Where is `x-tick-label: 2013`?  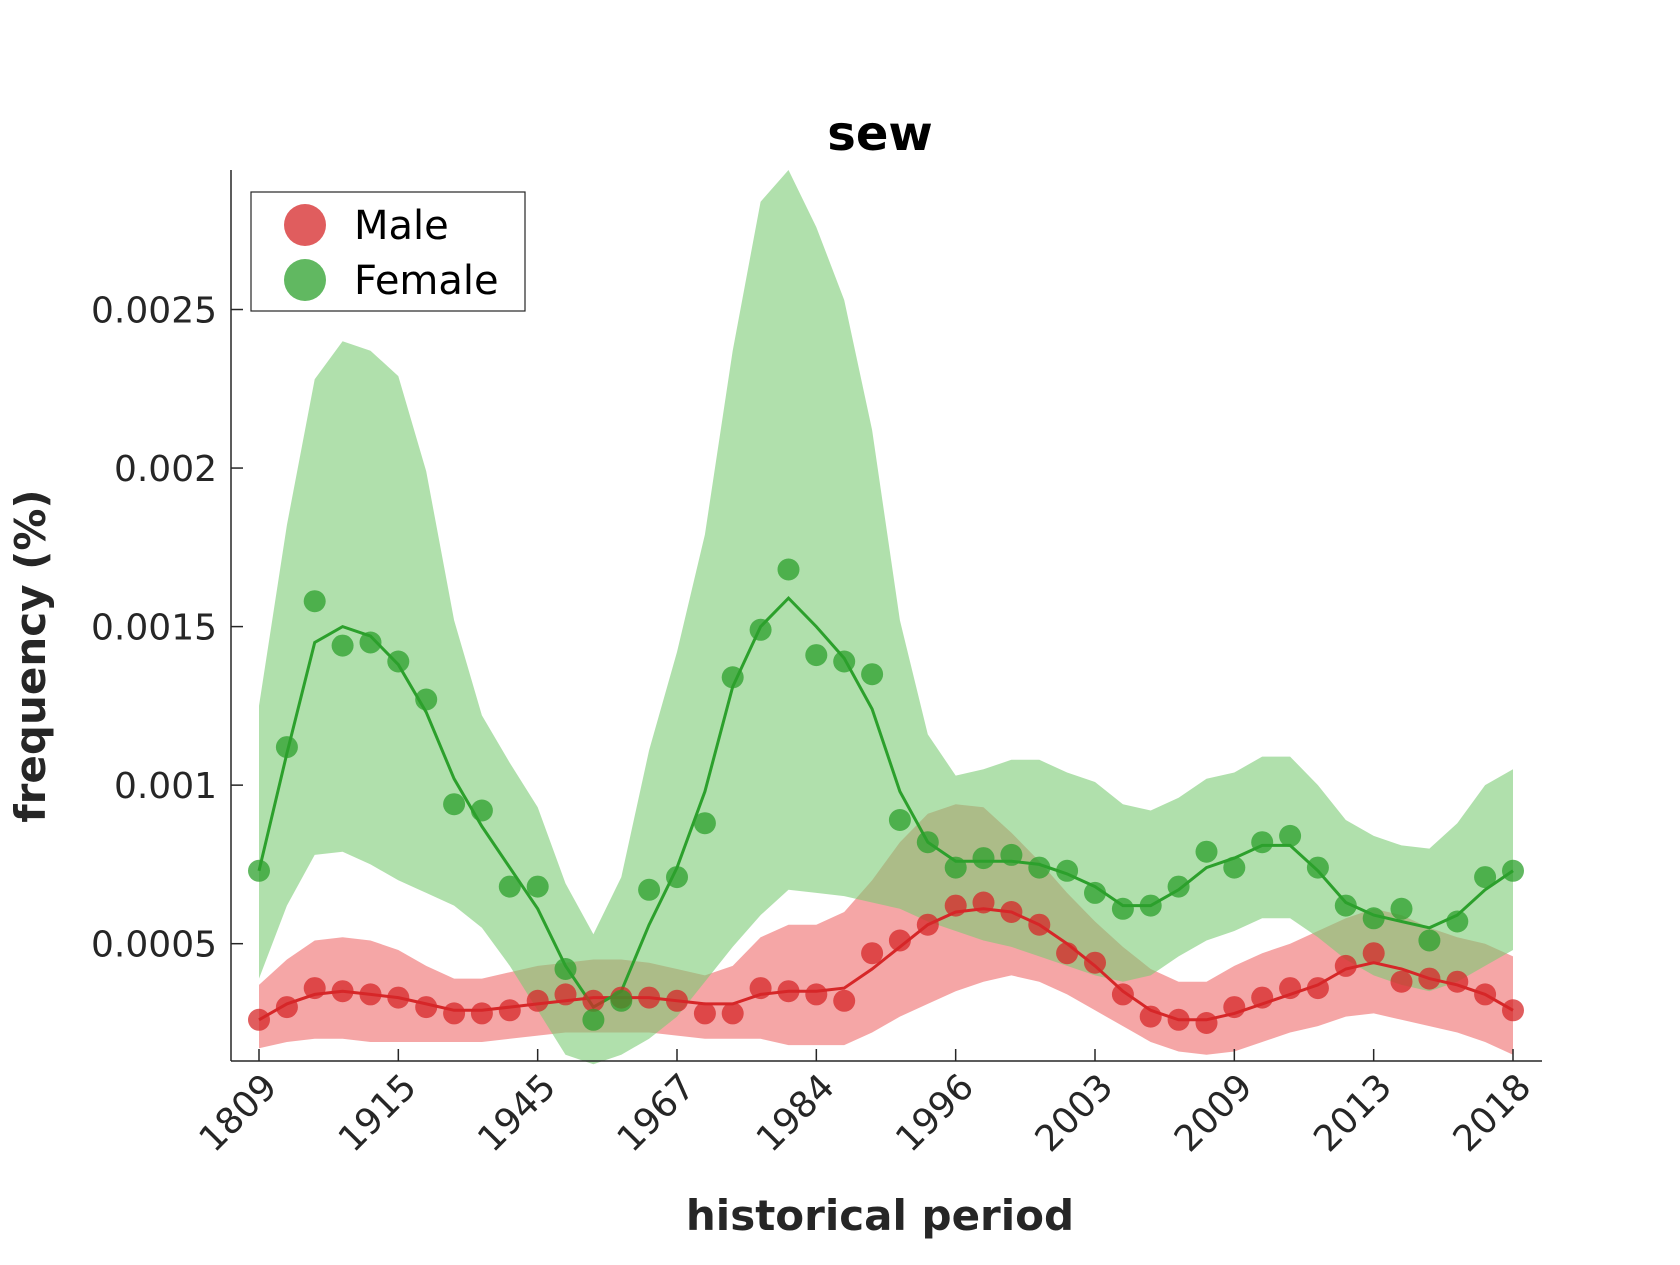 x-tick-label: 2013 is located at coordinates (1353, 1113).